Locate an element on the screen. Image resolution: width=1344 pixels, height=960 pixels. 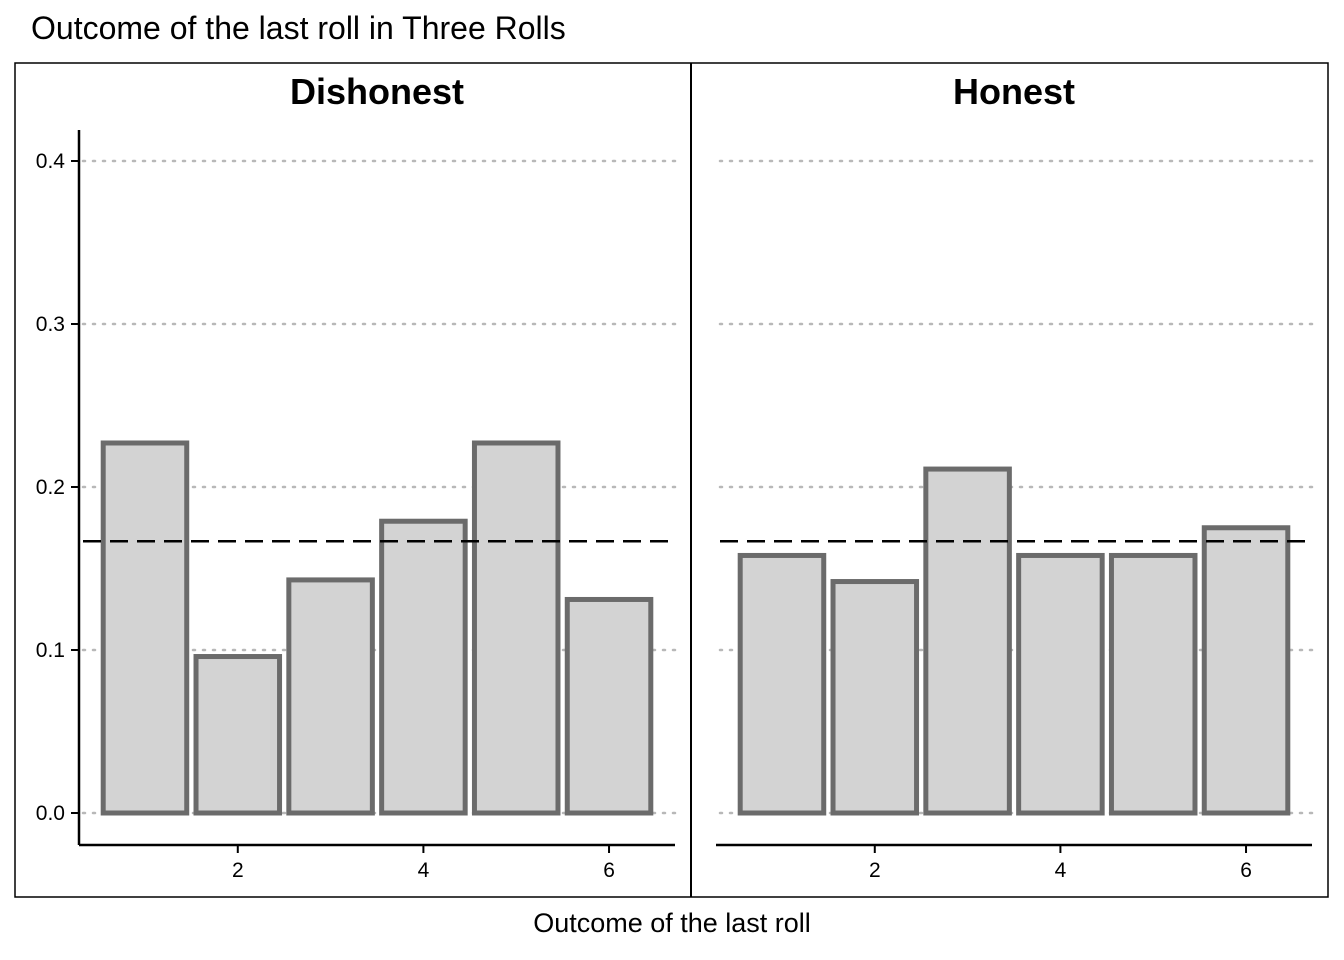
y-tick-label: 0.4 is located at coordinates (51, 161).